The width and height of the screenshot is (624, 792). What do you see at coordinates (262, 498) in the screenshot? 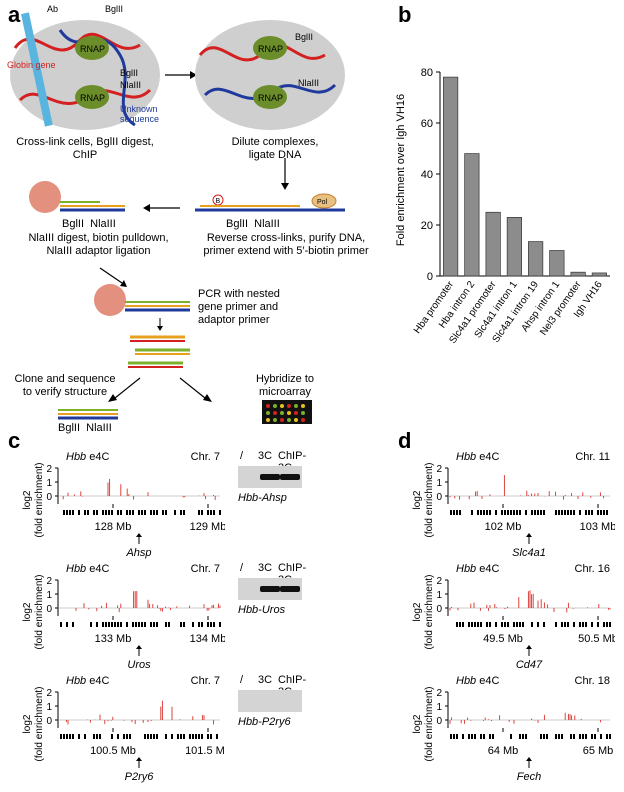
I see `gel-label: Hbb-Ahsp` at bounding box center [262, 498].